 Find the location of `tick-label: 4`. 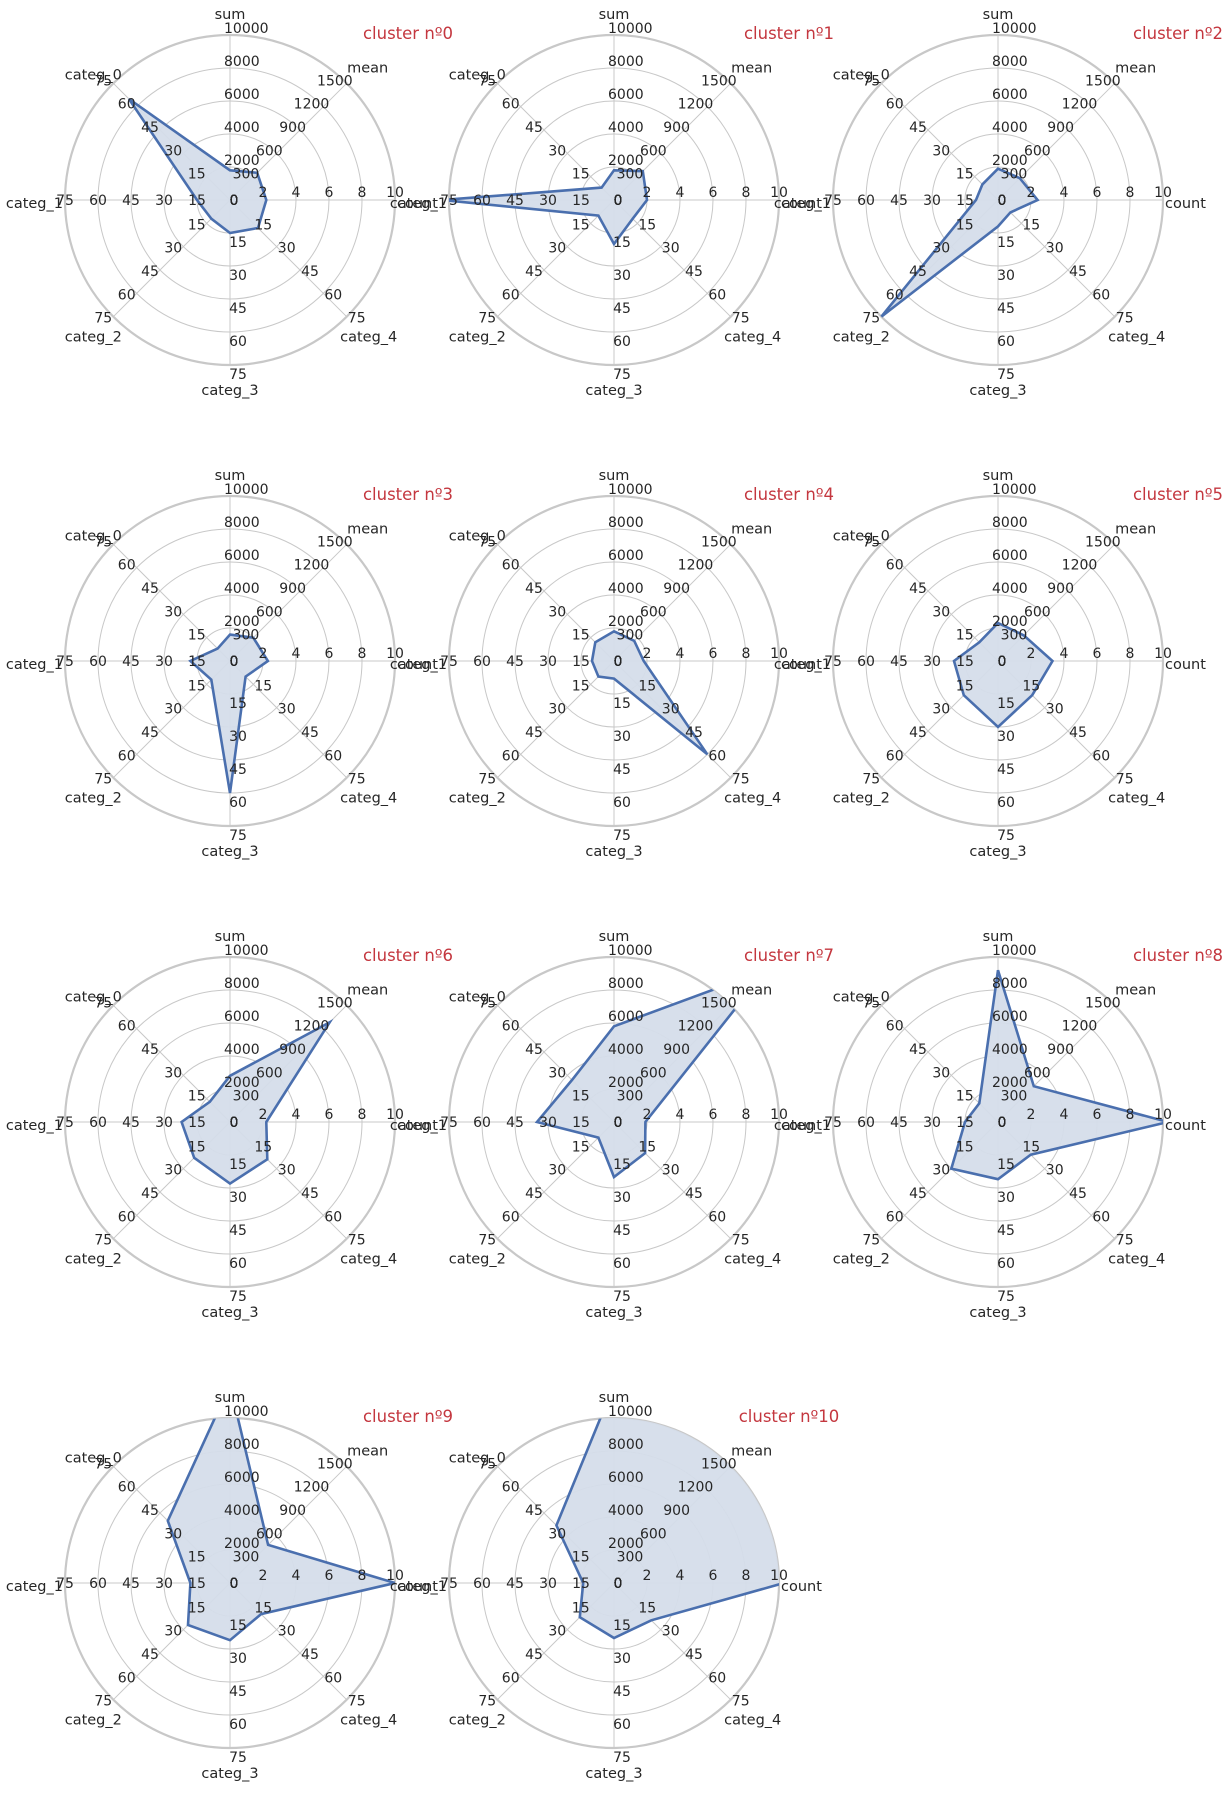

tick-label: 4 is located at coordinates (296, 1115).